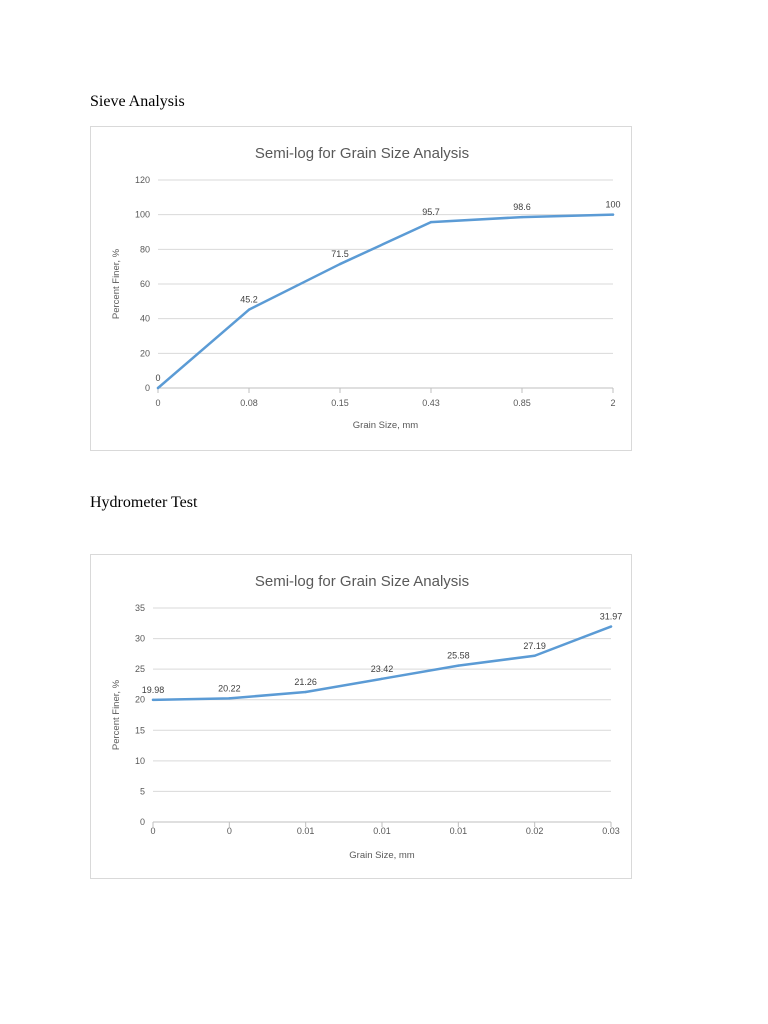  I want to click on hydrometer-x-axis-title: Grain Size, mm, so click(382, 855).